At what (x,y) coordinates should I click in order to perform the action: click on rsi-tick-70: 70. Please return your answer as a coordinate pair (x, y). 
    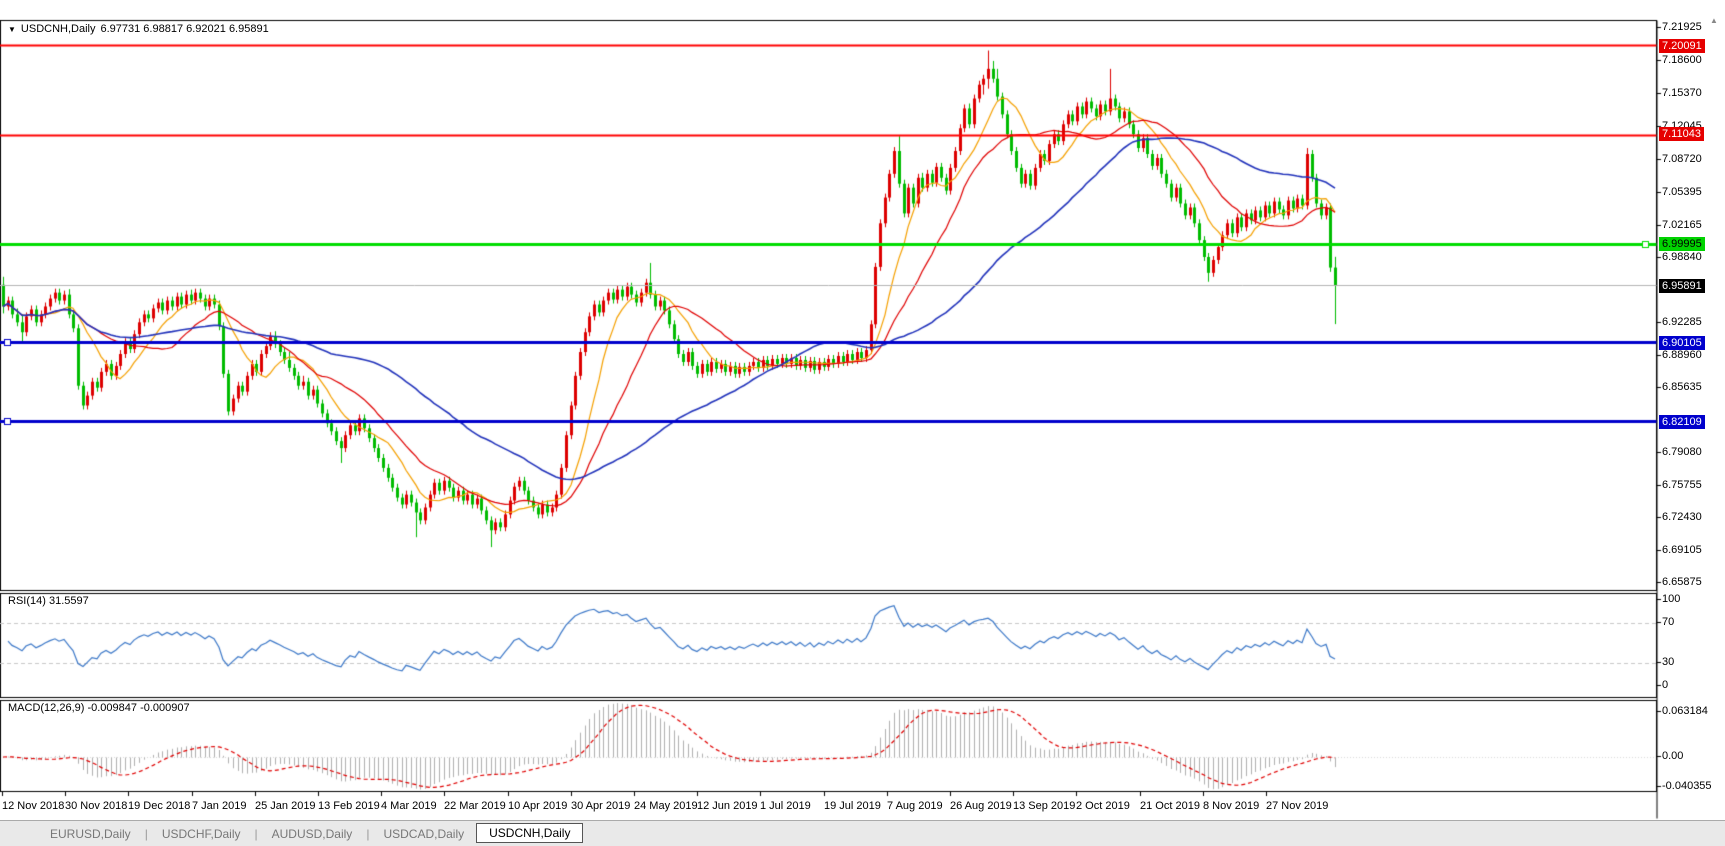
    Looking at the image, I should click on (1668, 622).